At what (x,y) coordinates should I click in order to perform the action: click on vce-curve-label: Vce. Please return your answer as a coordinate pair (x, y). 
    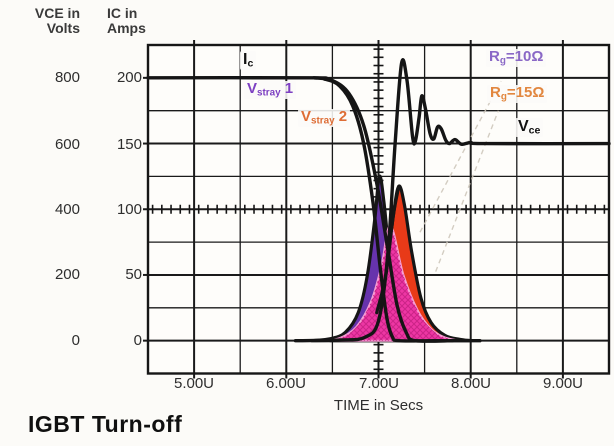
    Looking at the image, I should click on (529, 128).